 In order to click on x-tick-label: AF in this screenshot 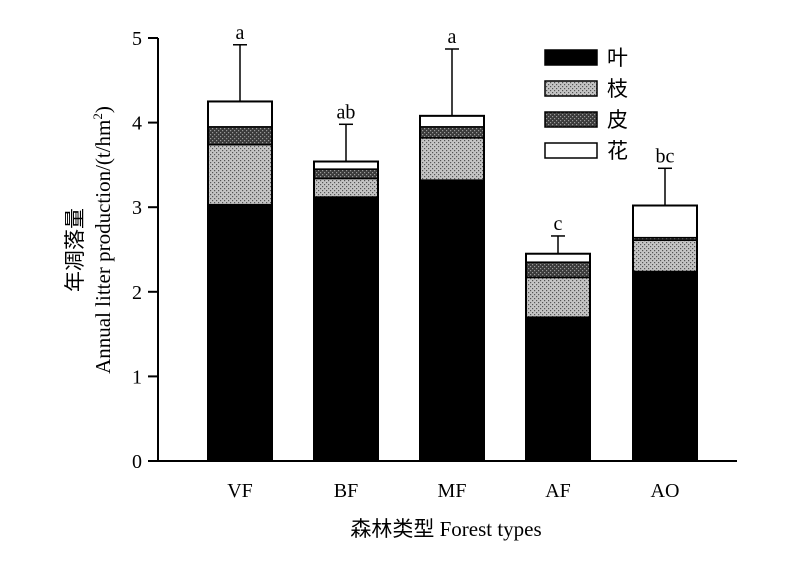, I will do `click(558, 491)`.